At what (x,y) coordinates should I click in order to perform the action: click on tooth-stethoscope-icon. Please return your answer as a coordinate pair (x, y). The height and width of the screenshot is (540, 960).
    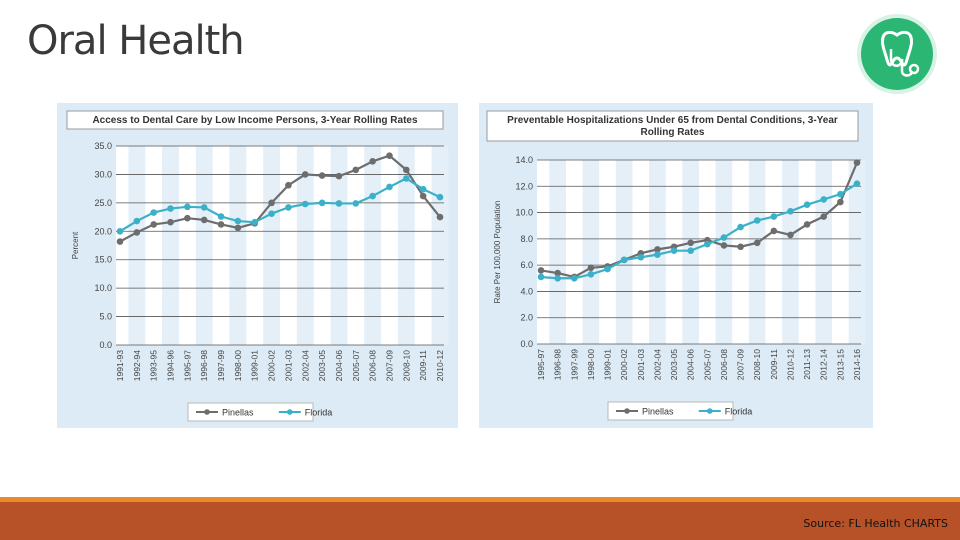
    Looking at the image, I should click on (897, 54).